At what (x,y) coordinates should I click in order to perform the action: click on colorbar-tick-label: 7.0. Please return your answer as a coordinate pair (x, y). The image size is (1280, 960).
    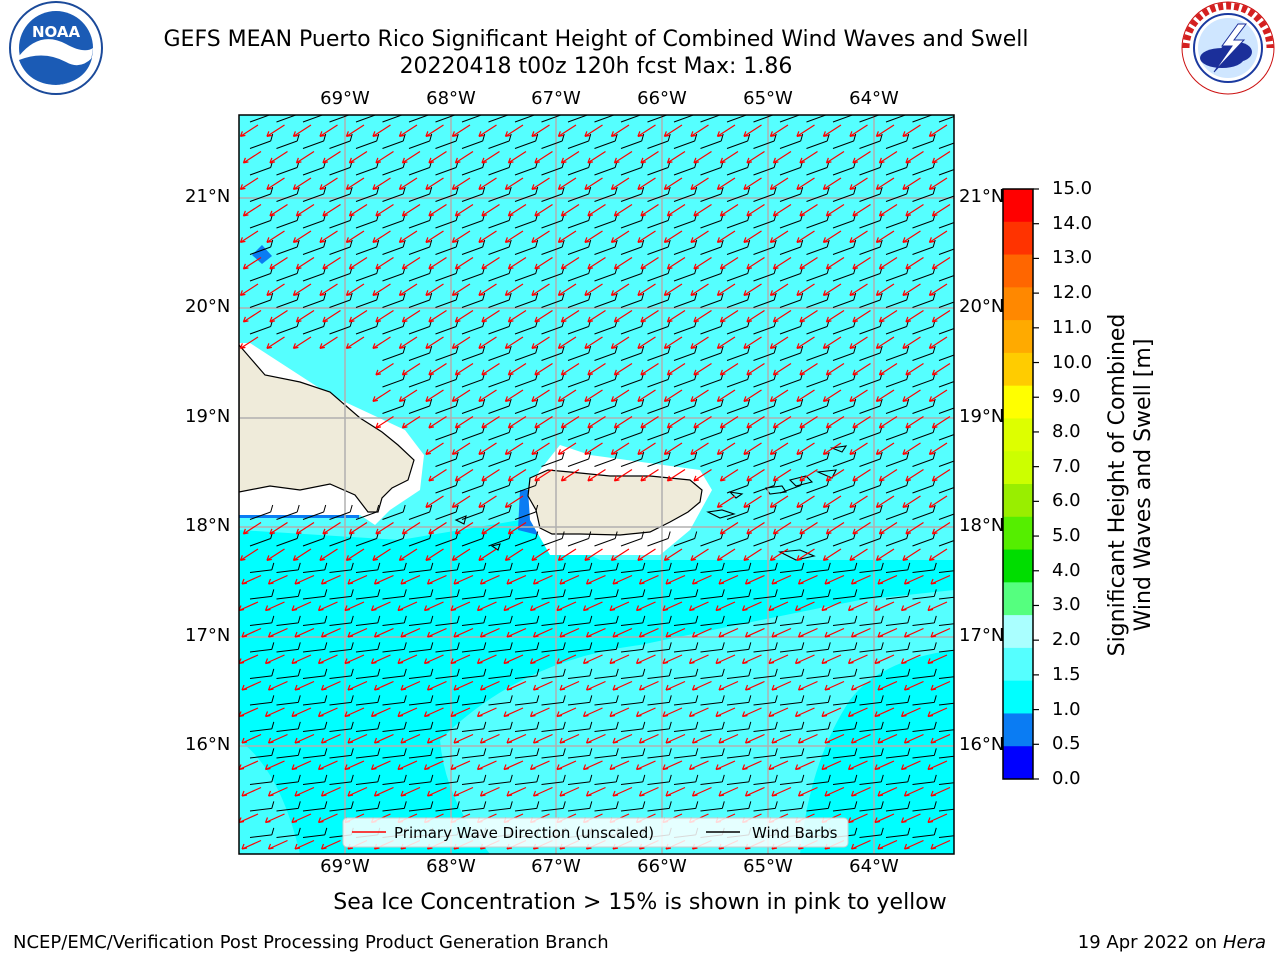
    Looking at the image, I should click on (1066, 466).